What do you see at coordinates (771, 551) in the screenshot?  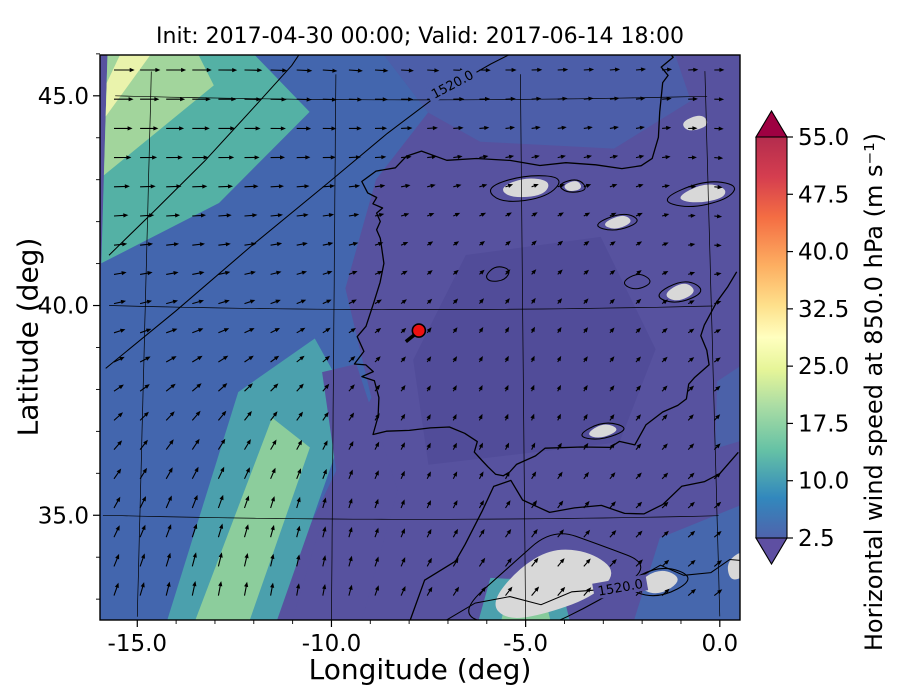 I see `colorbar-under-arrow` at bounding box center [771, 551].